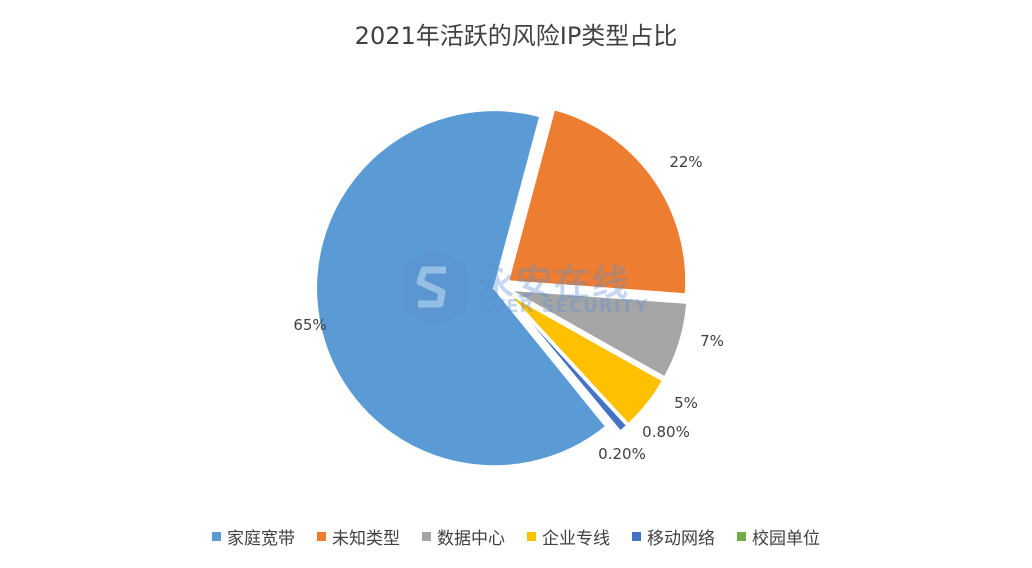 The height and width of the screenshot is (568, 1032). I want to click on data-label-3: 7%, so click(712, 341).